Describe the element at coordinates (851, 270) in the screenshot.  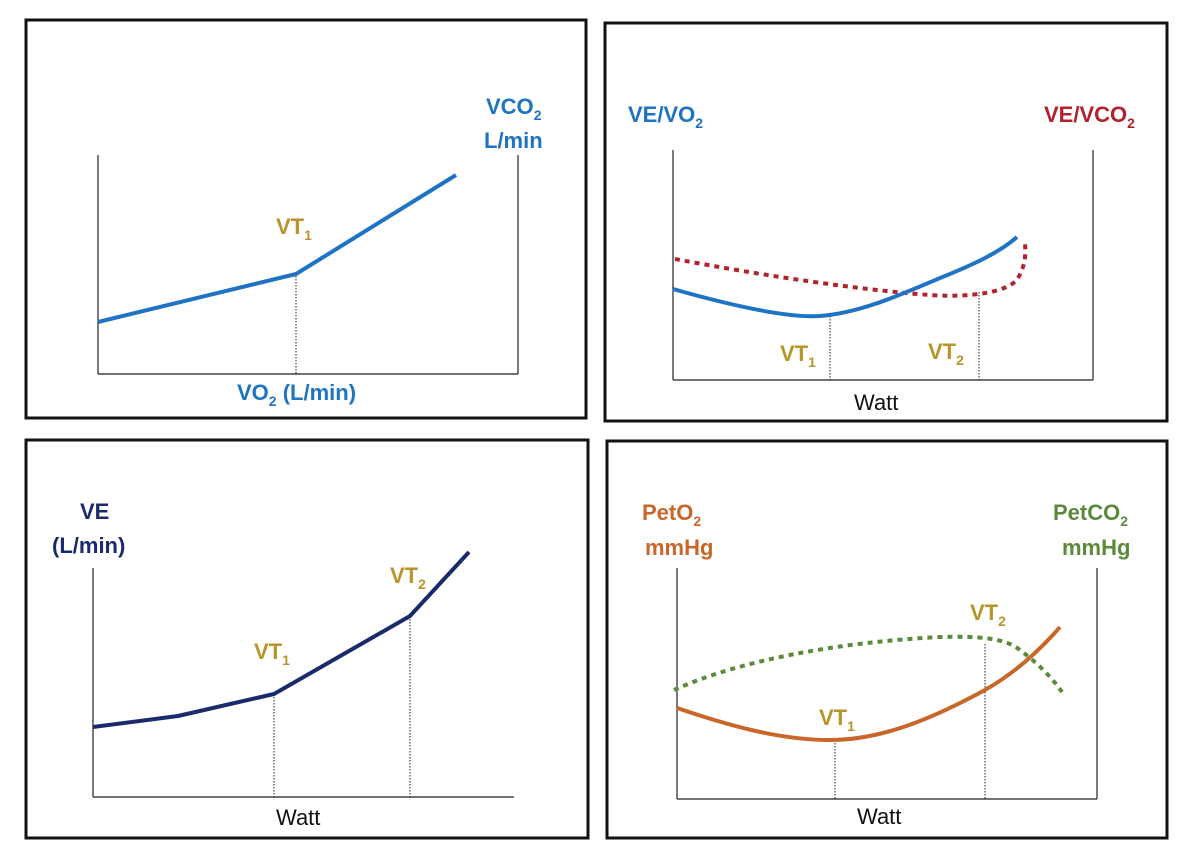
I see `ve-vco2-curve` at that location.